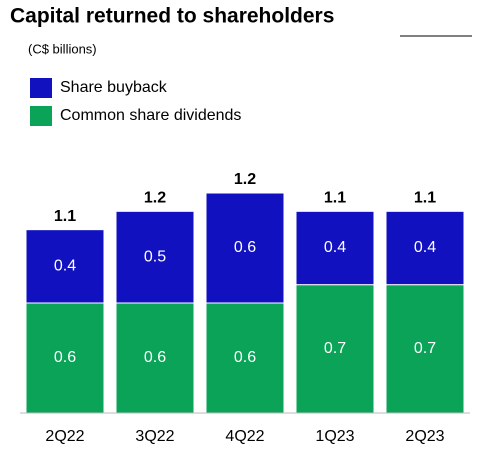 This screenshot has width=487, height=453. Describe the element at coordinates (334, 436) in the screenshot. I see `x-tick-label: 1Q23` at that location.